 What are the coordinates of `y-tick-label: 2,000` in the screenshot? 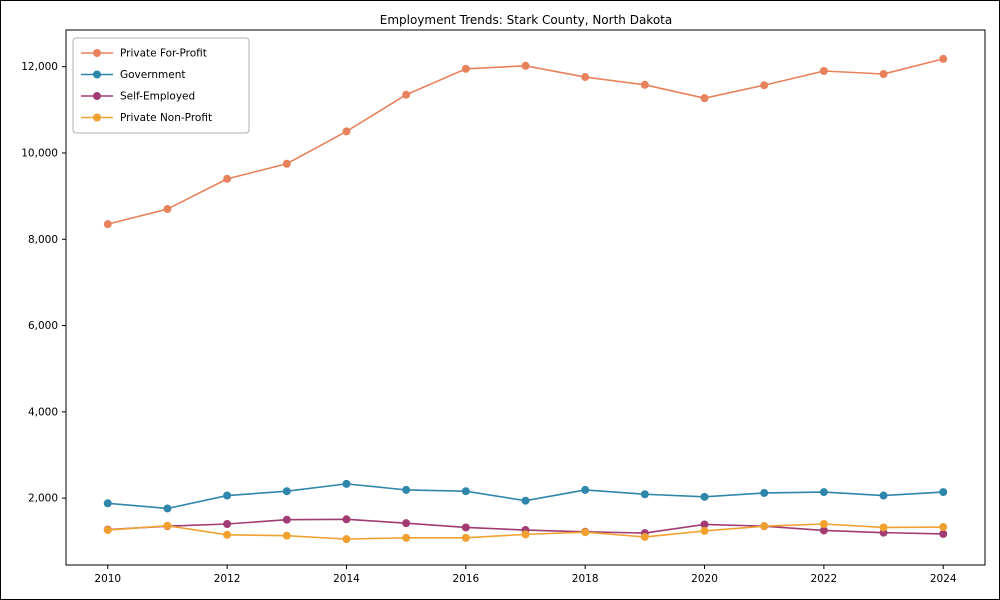 It's located at (43, 499).